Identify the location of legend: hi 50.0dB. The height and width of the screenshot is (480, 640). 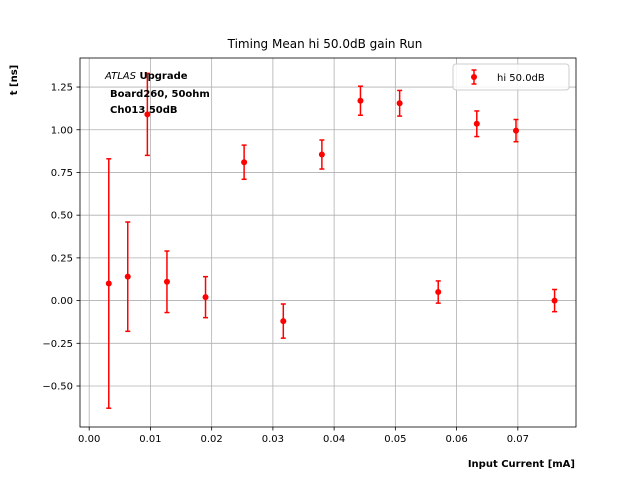
(511, 77).